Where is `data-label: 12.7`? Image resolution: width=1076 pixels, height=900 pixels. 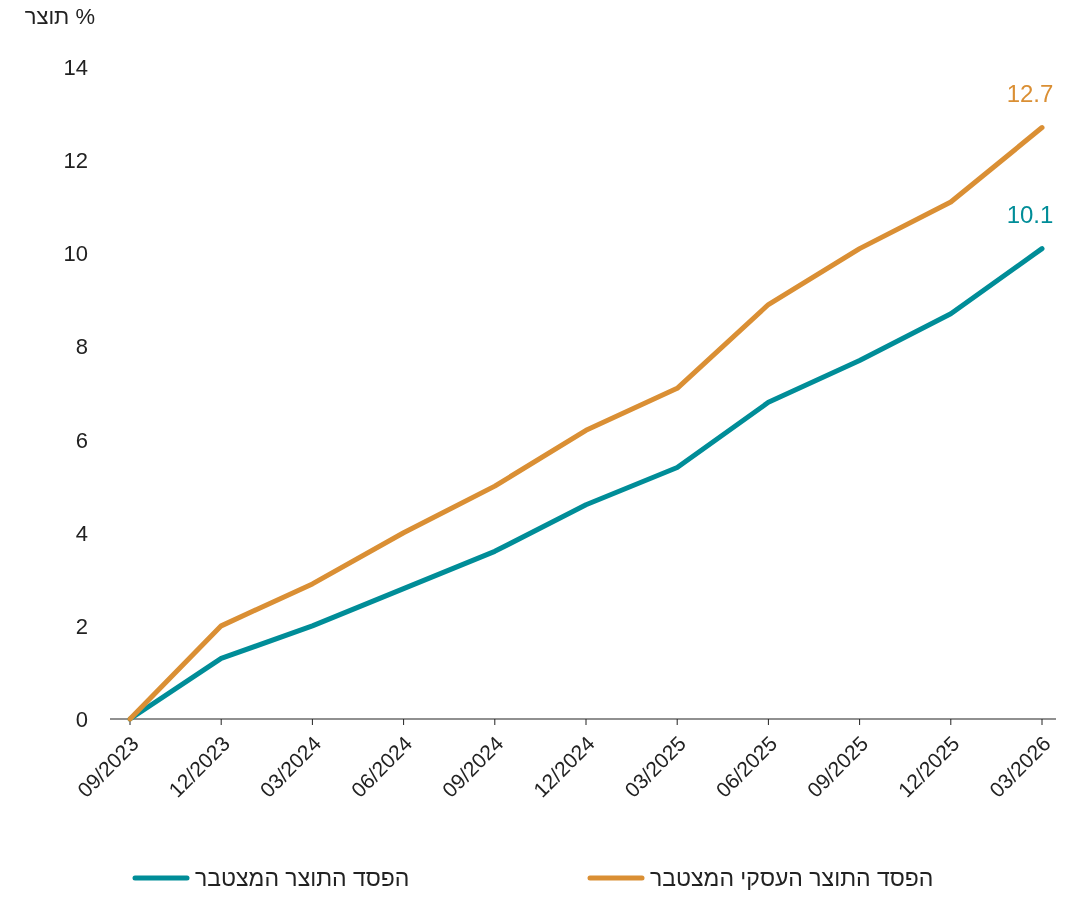 data-label: 12.7 is located at coordinates (1030, 93).